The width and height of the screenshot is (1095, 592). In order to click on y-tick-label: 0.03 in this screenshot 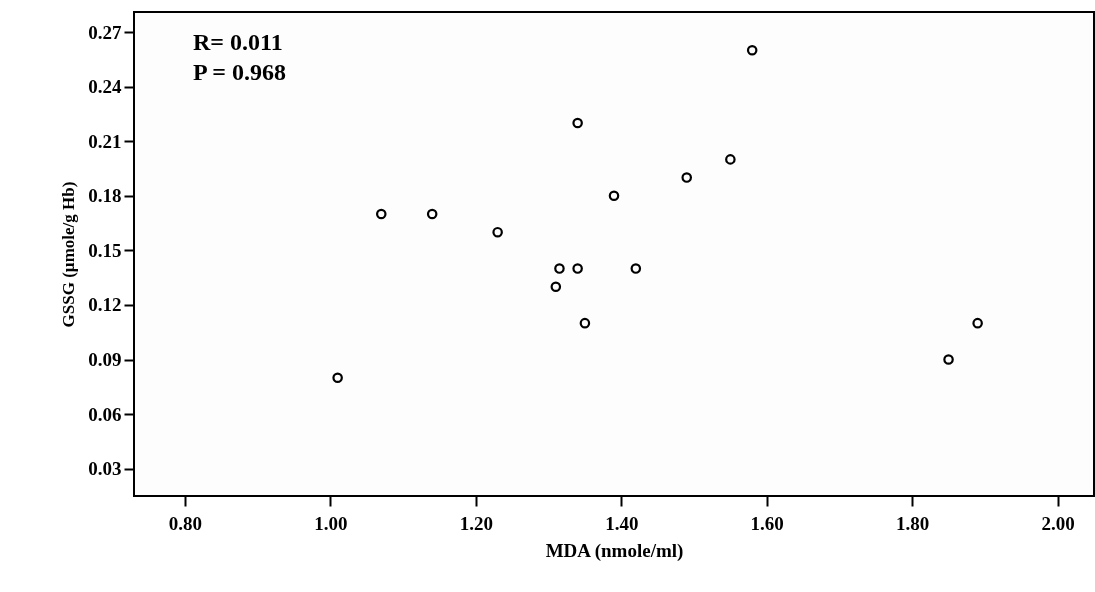, I will do `click(105, 469)`.